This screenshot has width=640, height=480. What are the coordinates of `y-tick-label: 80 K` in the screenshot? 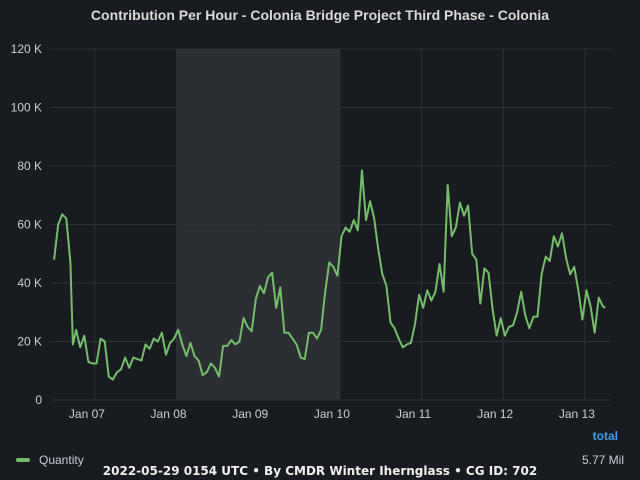 It's located at (29, 166).